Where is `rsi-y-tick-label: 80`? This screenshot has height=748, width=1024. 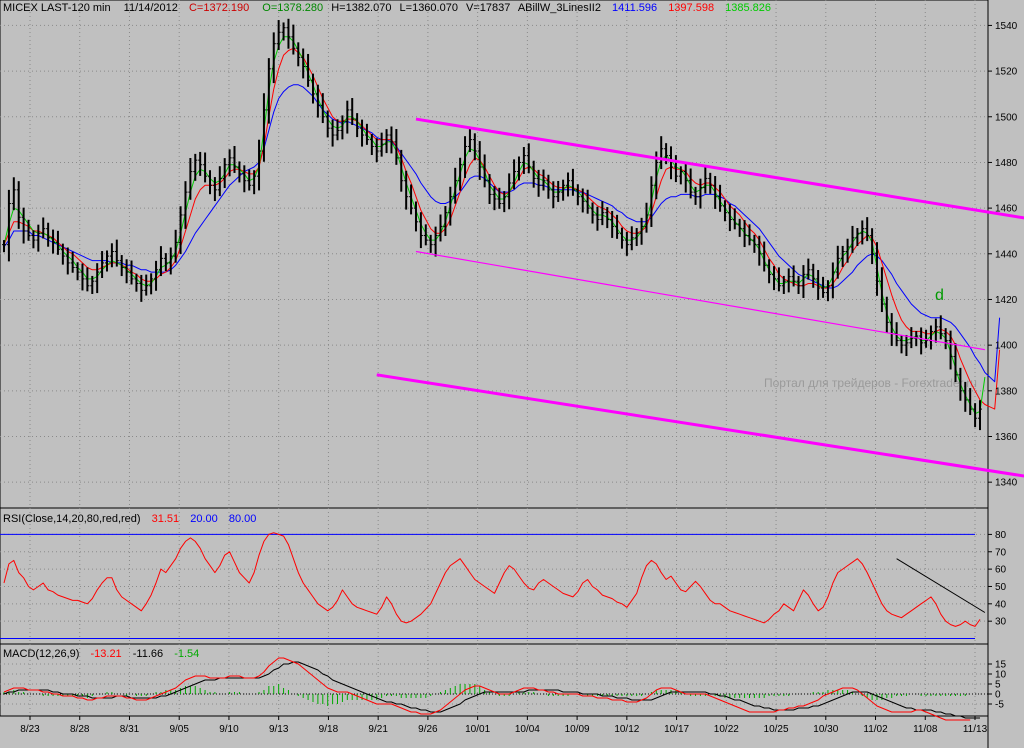
rsi-y-tick-label: 80 is located at coordinates (1001, 535).